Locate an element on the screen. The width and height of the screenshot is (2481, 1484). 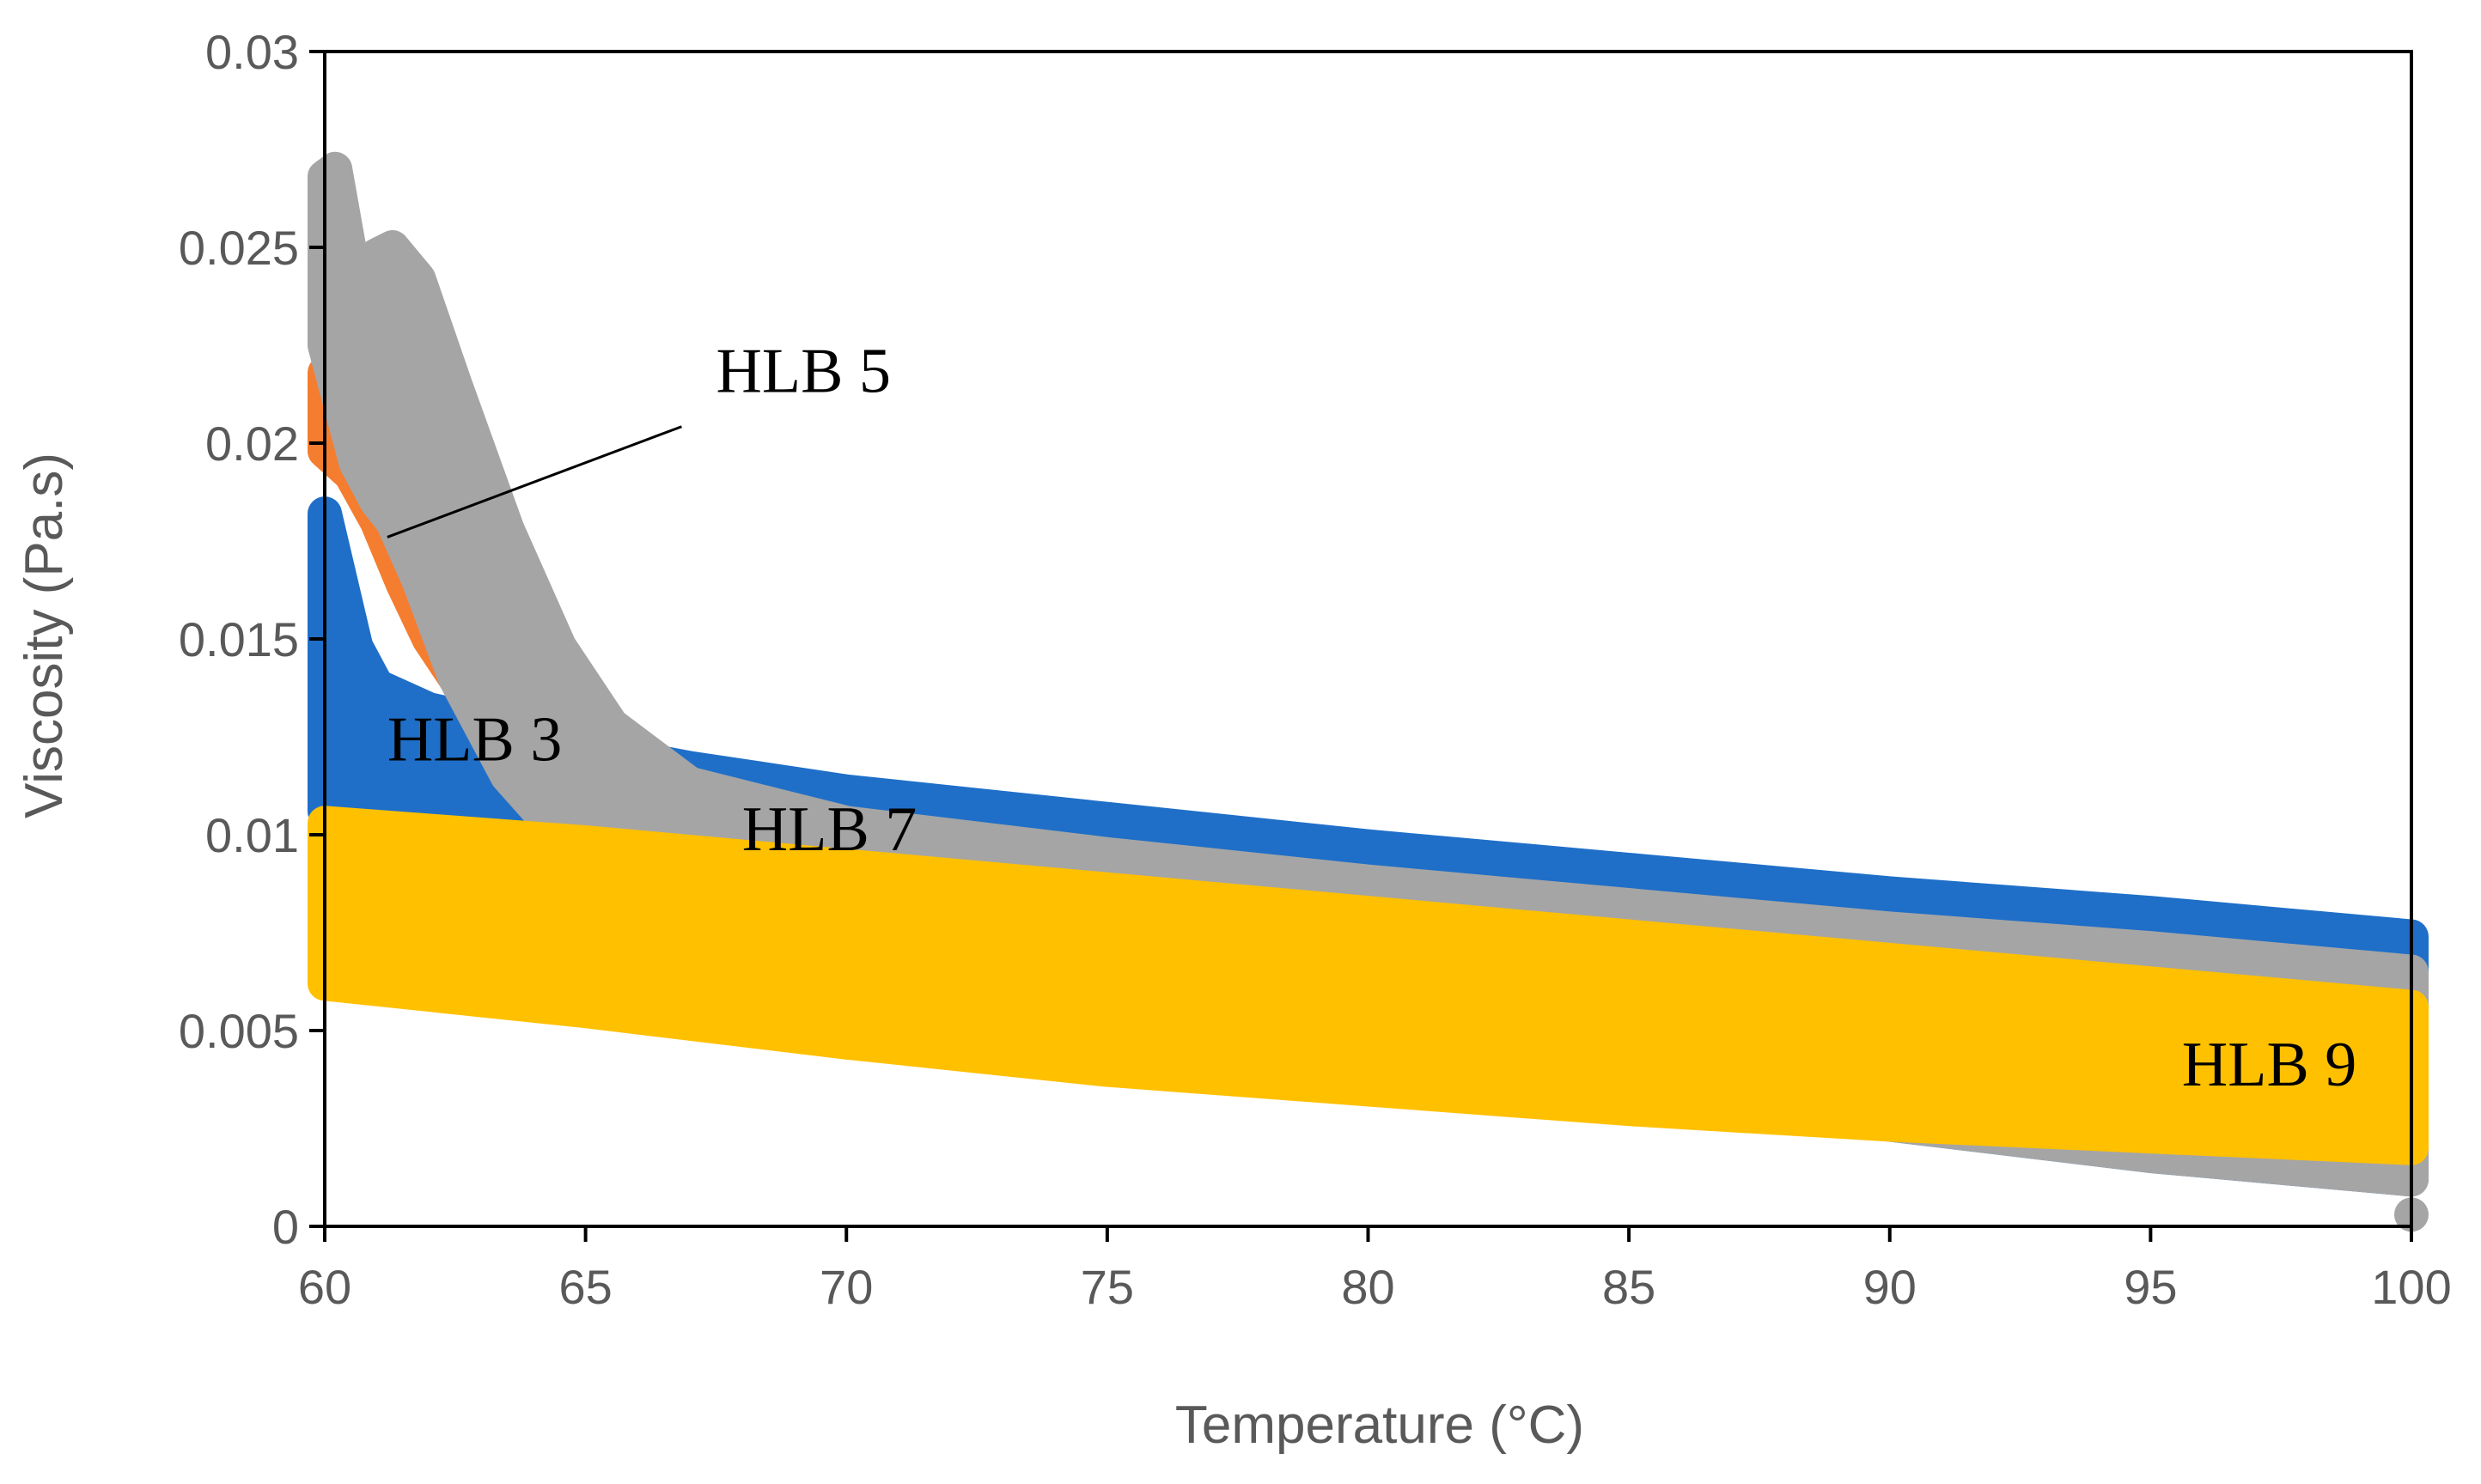
x-tick-label: 100 is located at coordinates (2411, 1287).